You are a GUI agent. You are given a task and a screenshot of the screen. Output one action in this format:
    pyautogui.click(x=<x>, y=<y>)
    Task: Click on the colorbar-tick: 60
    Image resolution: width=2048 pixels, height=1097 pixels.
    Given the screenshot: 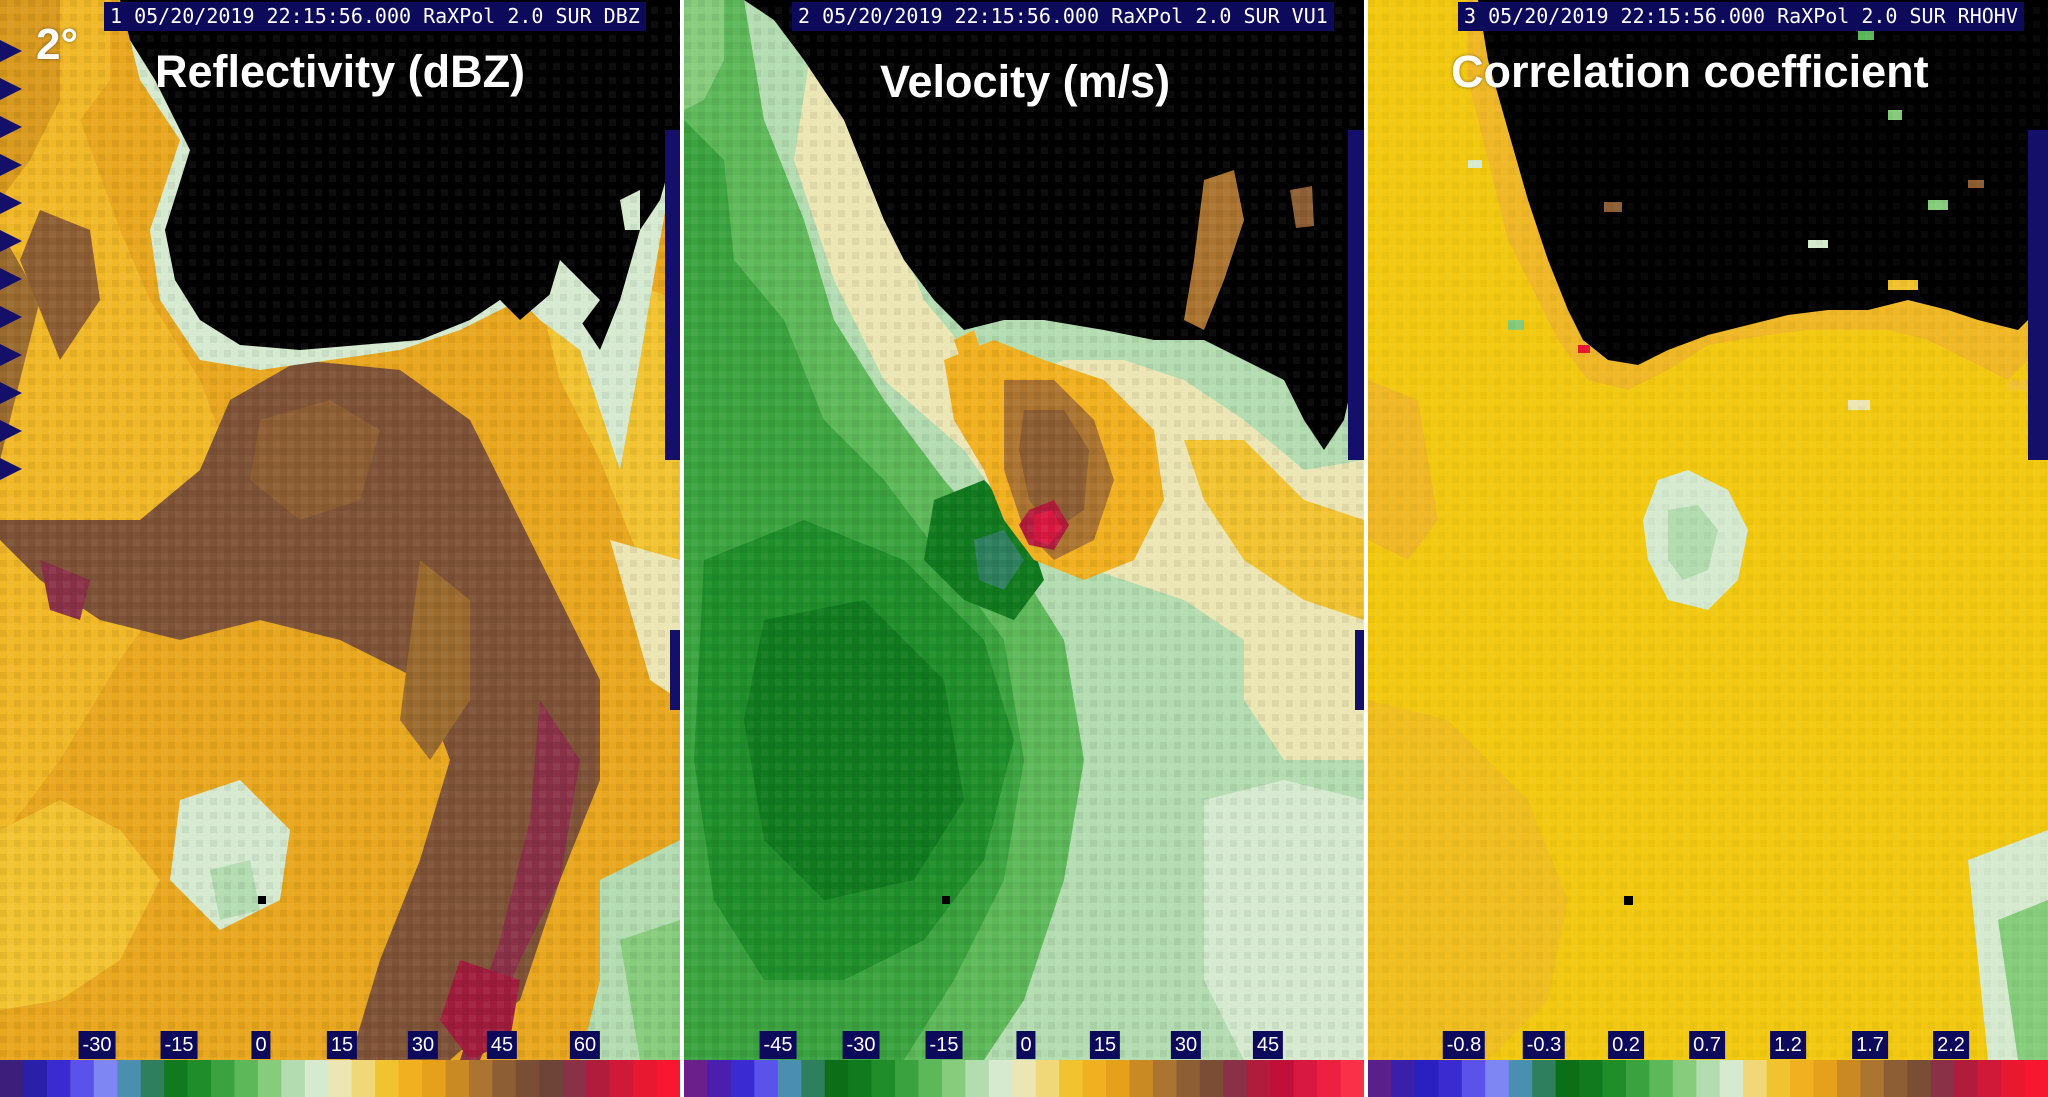 What is the action you would take?
    pyautogui.click(x=585, y=1045)
    